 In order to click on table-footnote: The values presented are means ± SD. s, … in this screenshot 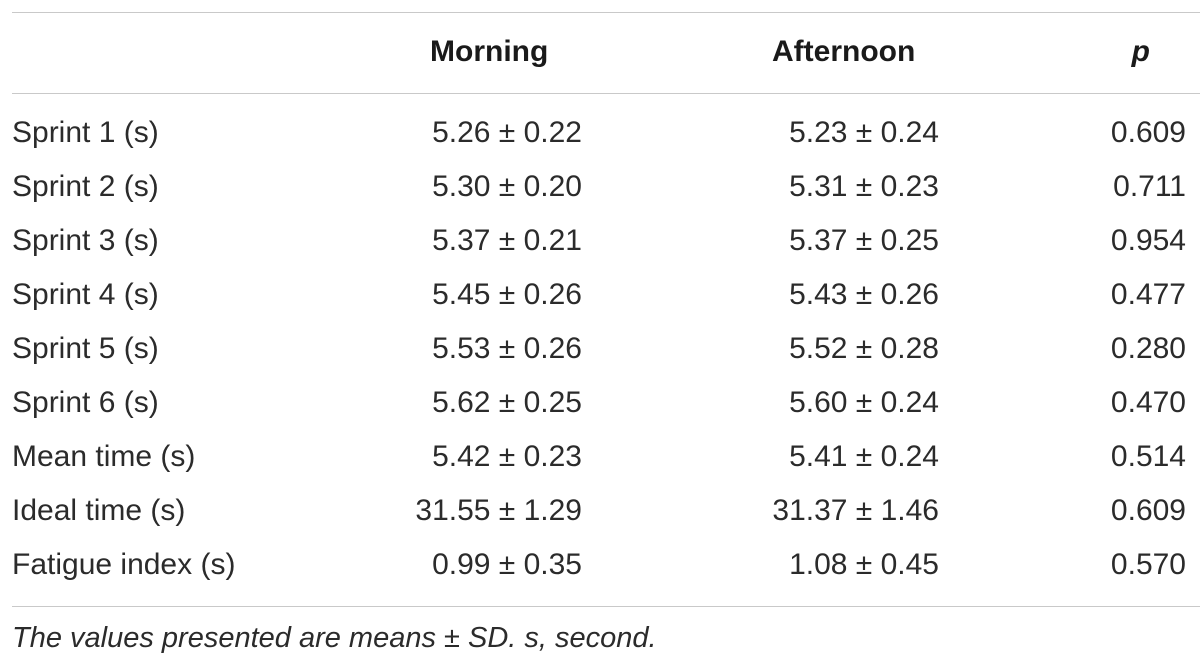, I will do `click(334, 638)`.